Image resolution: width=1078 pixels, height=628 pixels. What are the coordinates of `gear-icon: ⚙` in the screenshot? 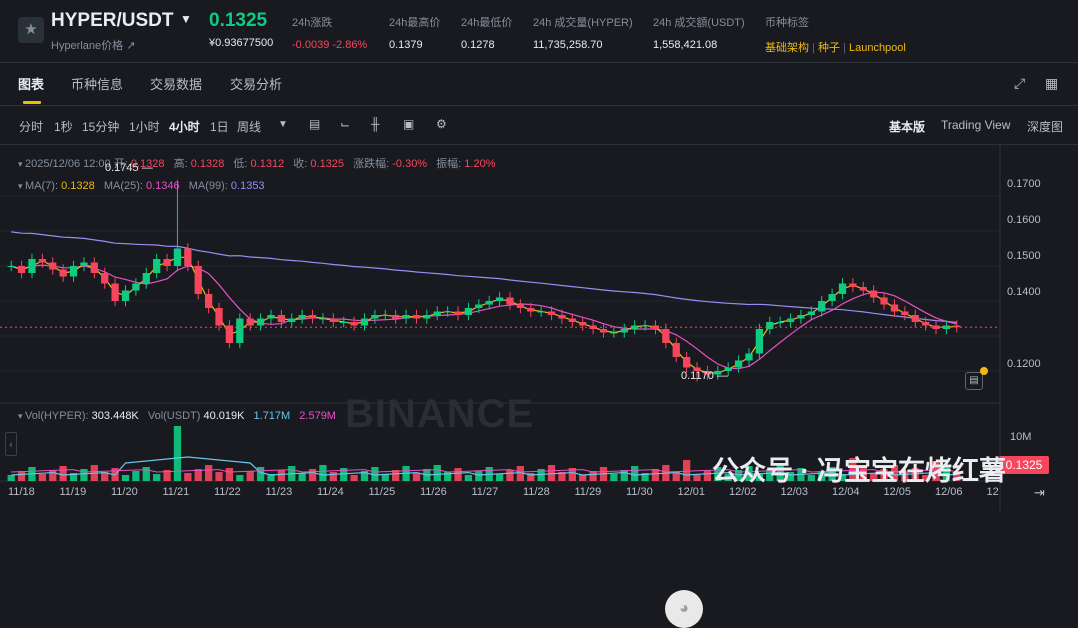 It's located at (441, 124).